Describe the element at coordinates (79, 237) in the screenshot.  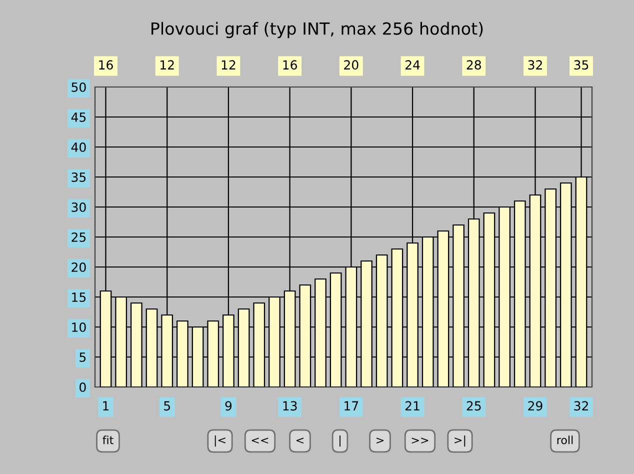
I see `y-tick-label: 25` at that location.